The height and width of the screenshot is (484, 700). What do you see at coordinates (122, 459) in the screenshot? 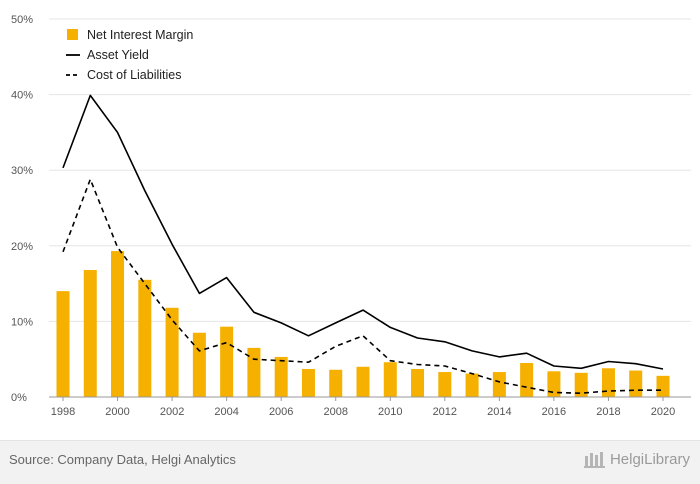
I see `source-note: Source: Company Data, Helgi Analytics` at bounding box center [122, 459].